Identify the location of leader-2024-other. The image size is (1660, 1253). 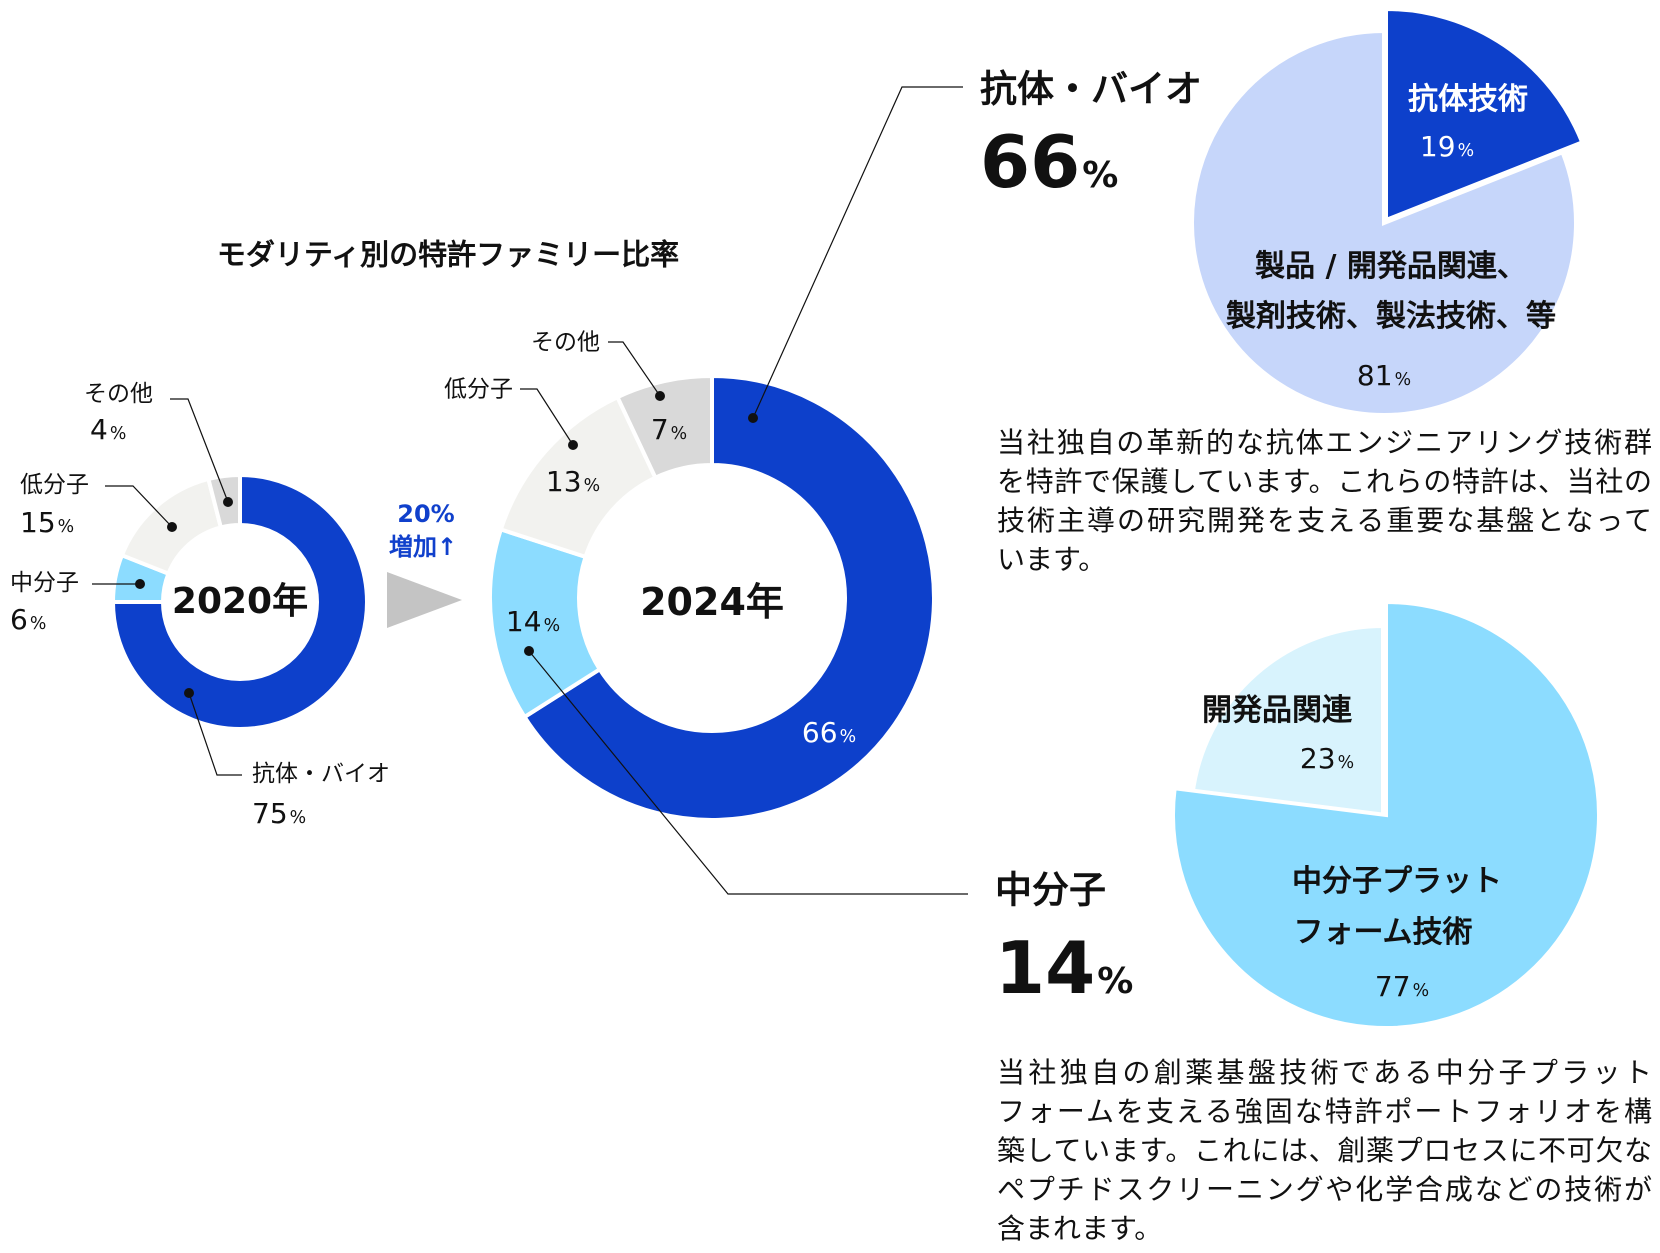
(634, 369).